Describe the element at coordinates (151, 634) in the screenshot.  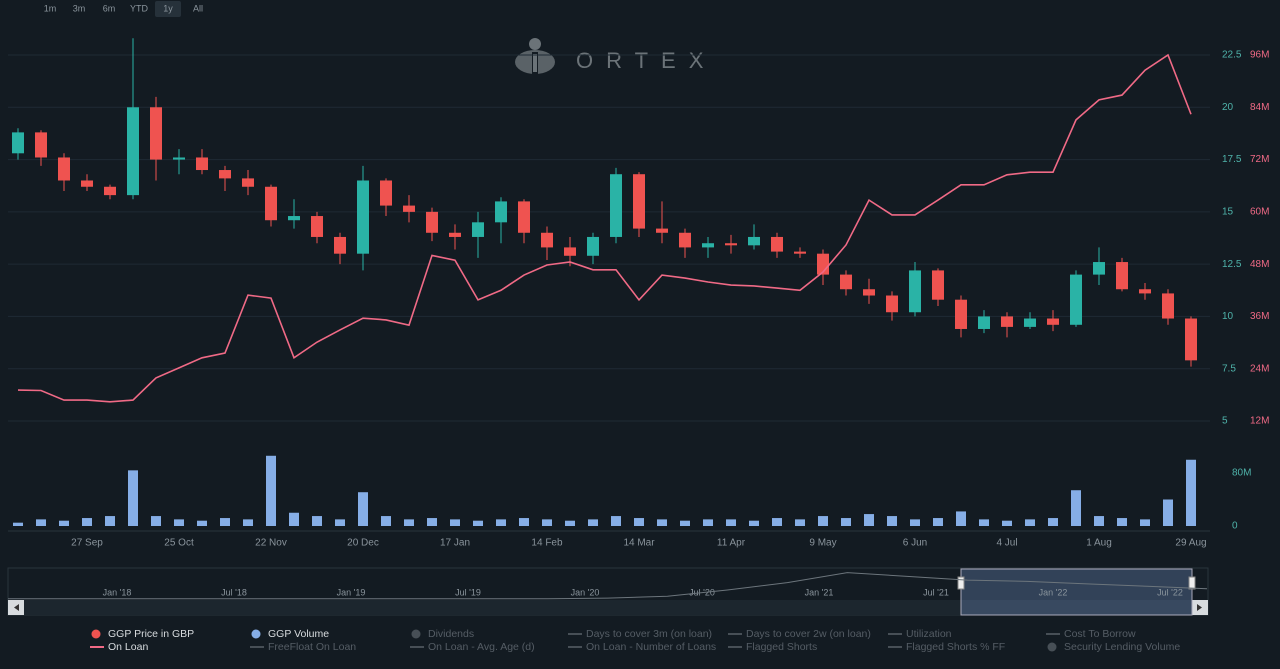
I see `legend-label: GGP Price in GBP` at that location.